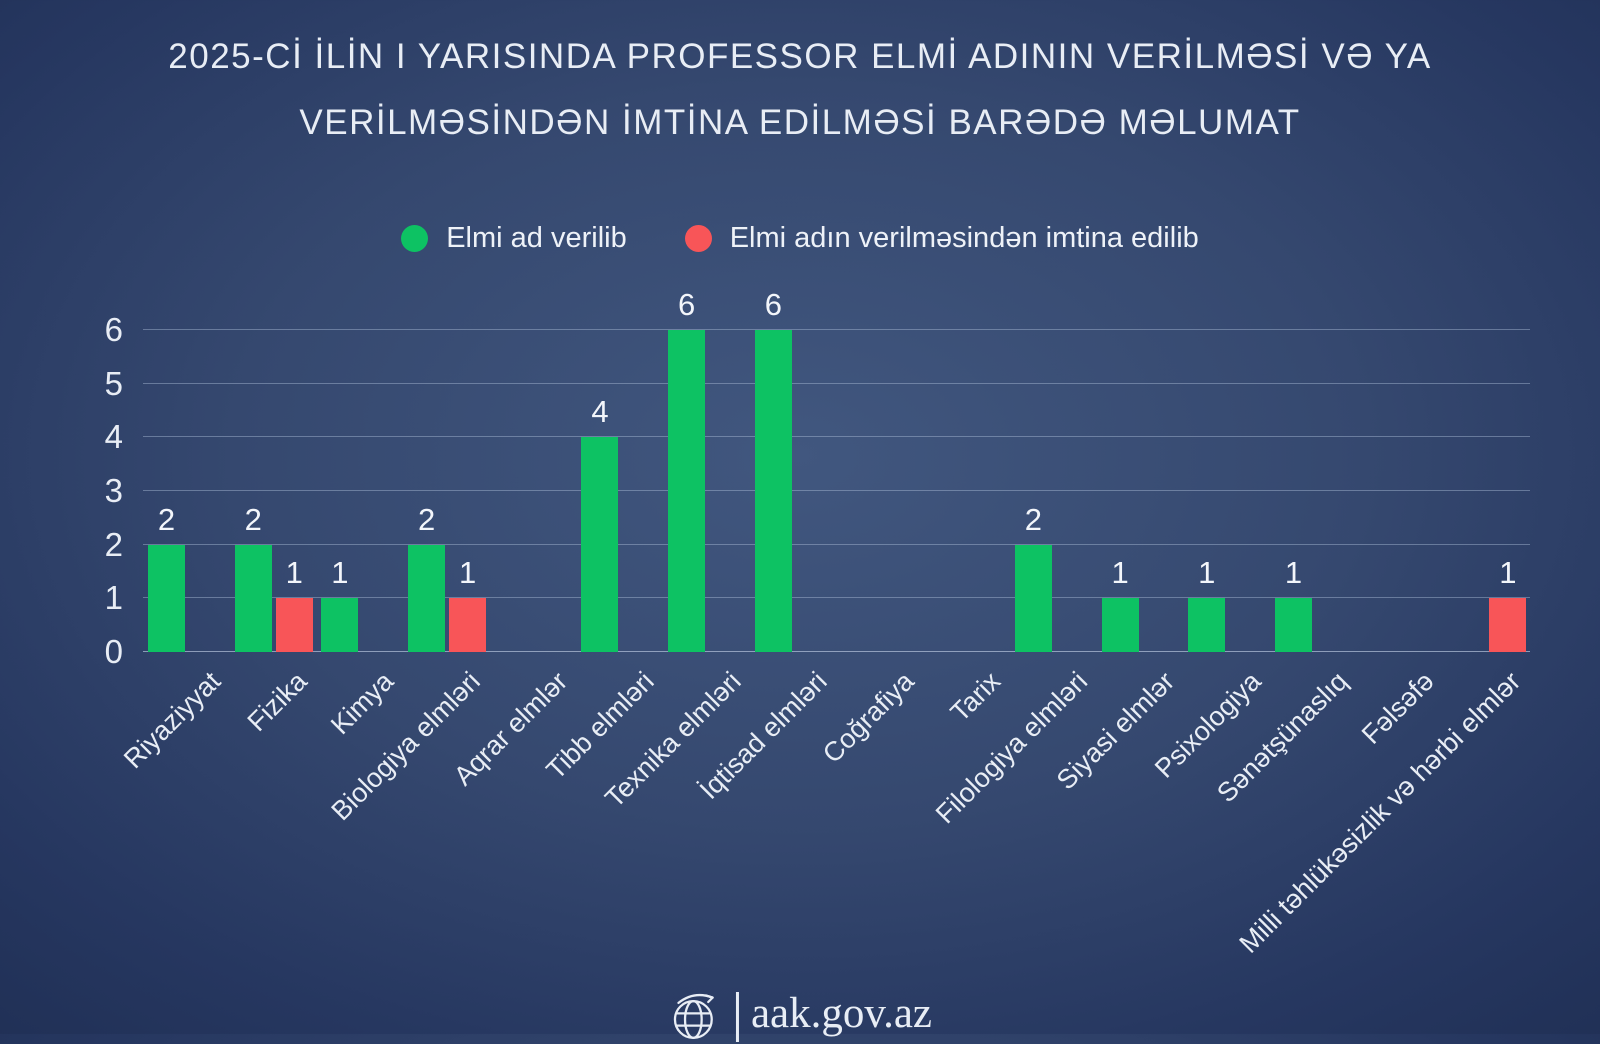  Describe the element at coordinates (868, 717) in the screenshot. I see `x-tick-label: Coğrafiya` at that location.